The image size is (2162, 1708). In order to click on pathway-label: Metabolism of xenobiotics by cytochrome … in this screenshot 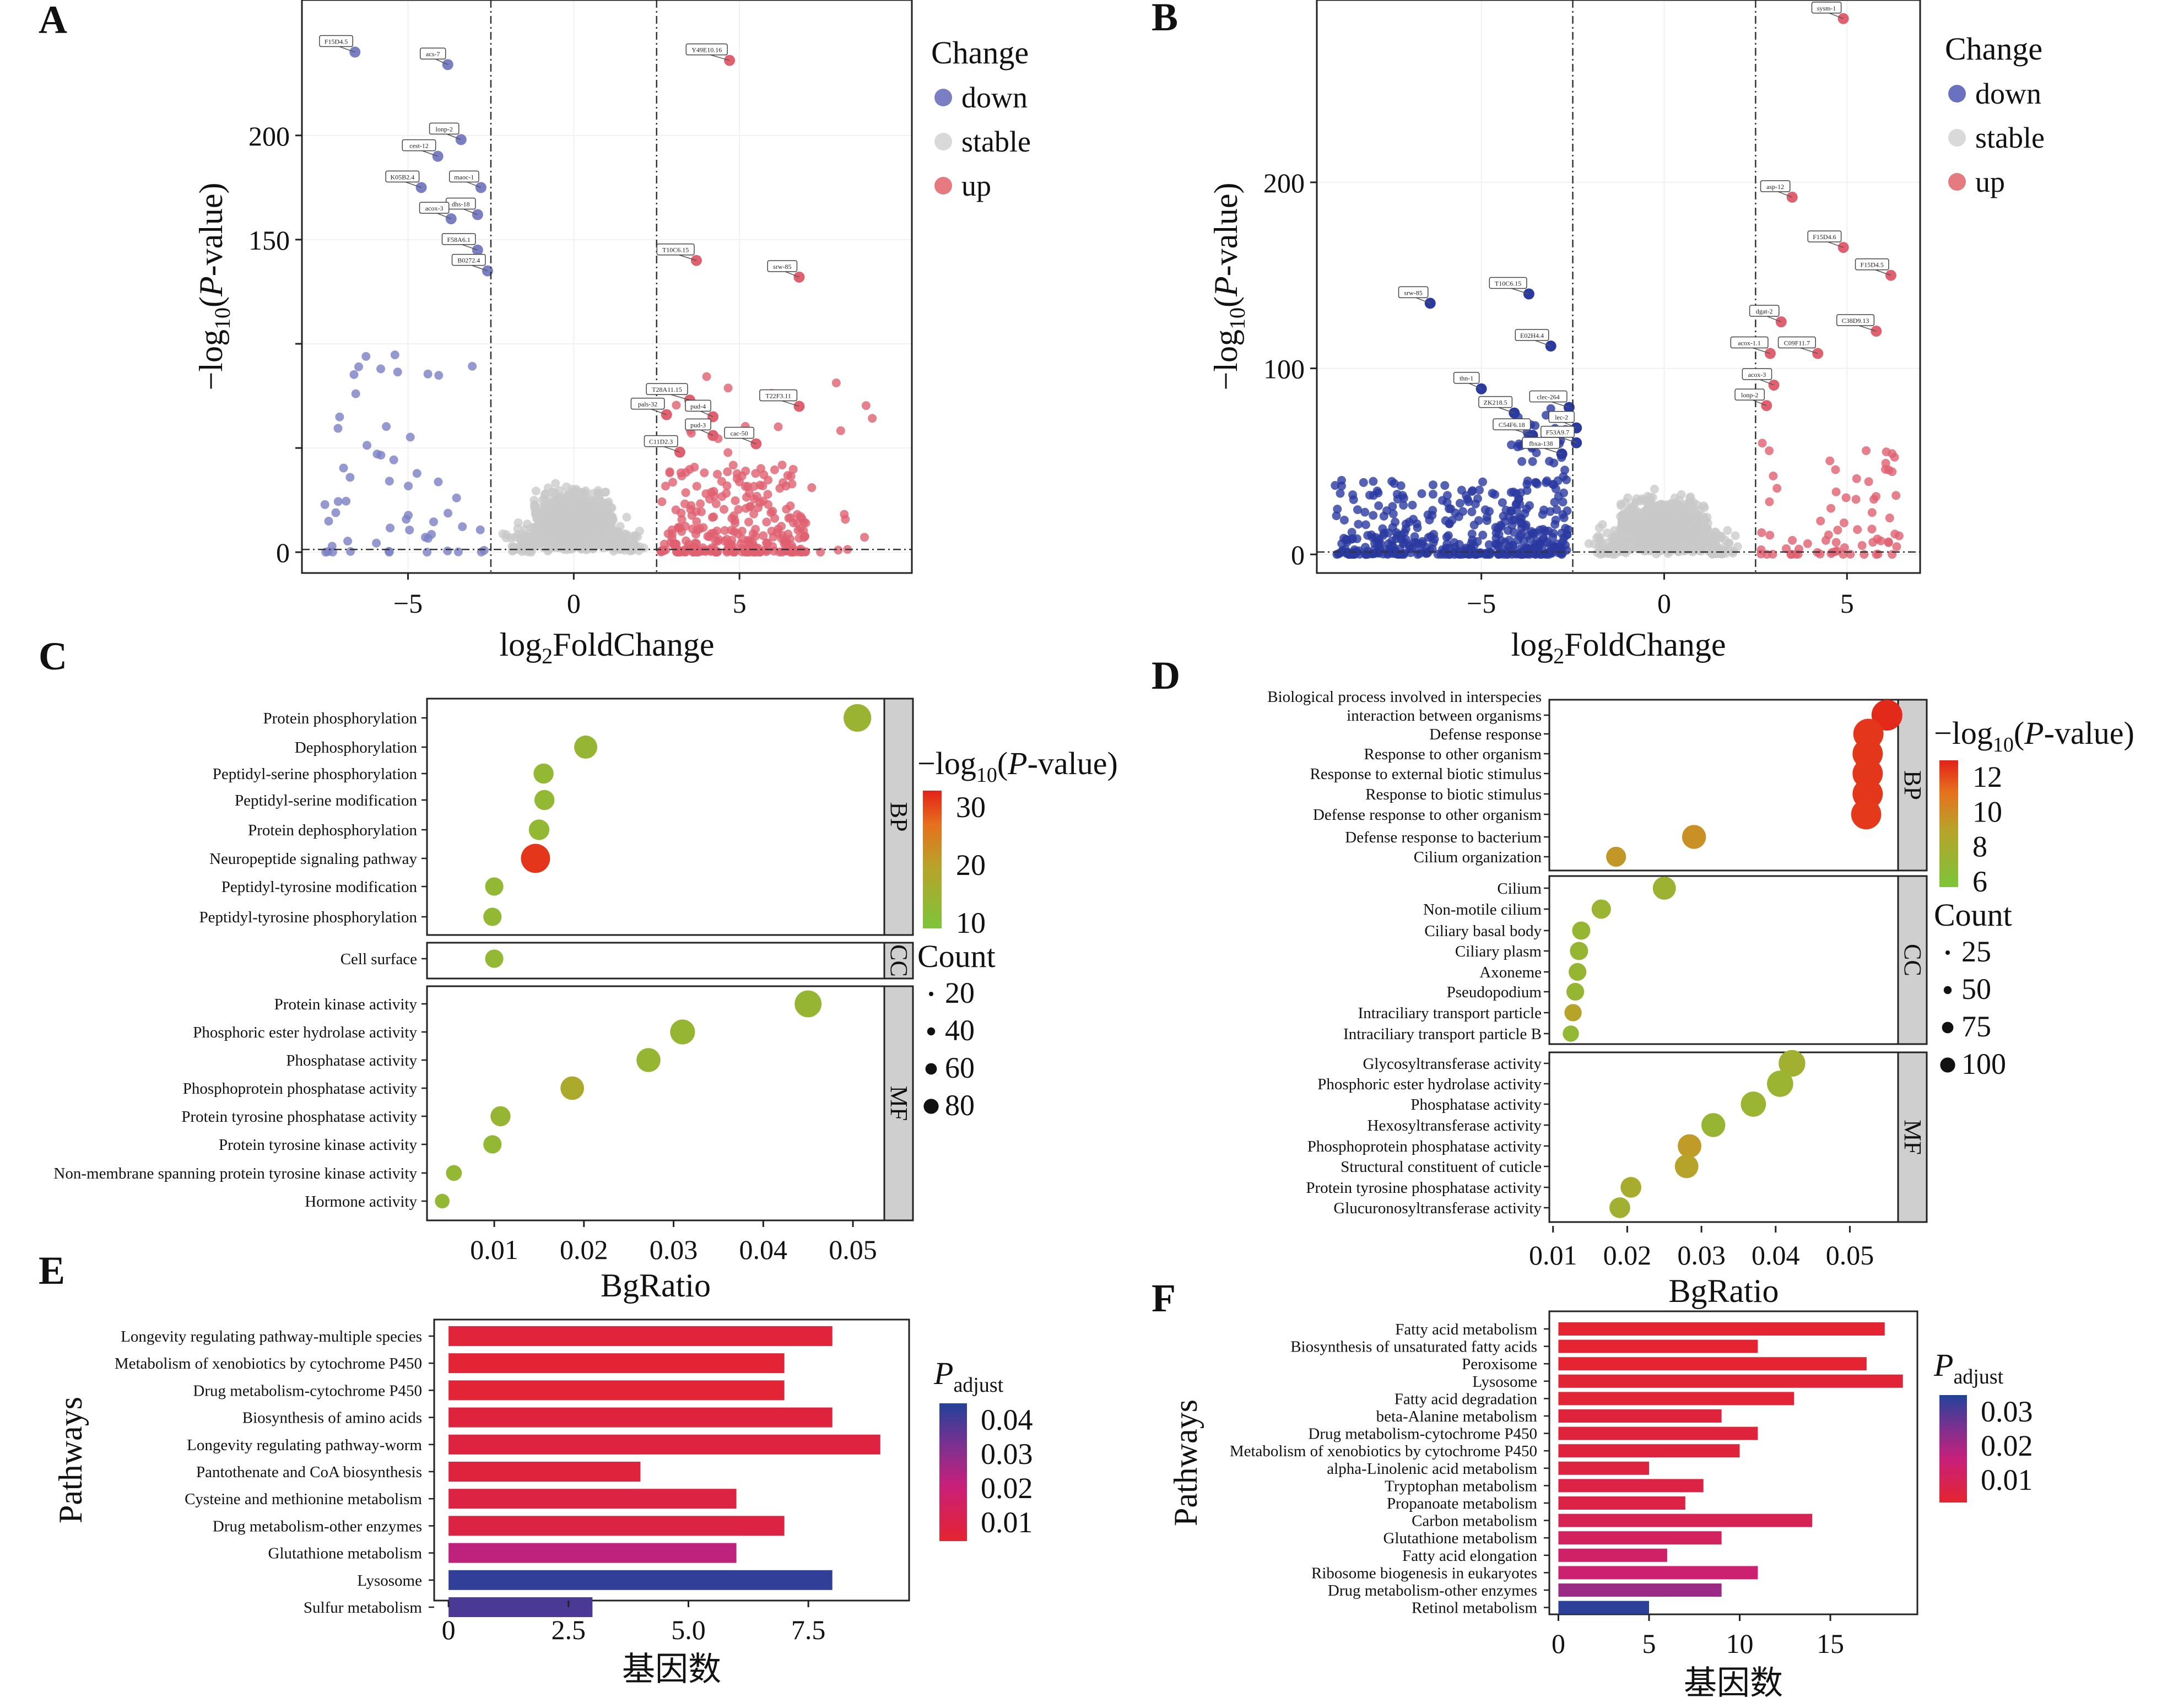, I will do `click(269, 1364)`.